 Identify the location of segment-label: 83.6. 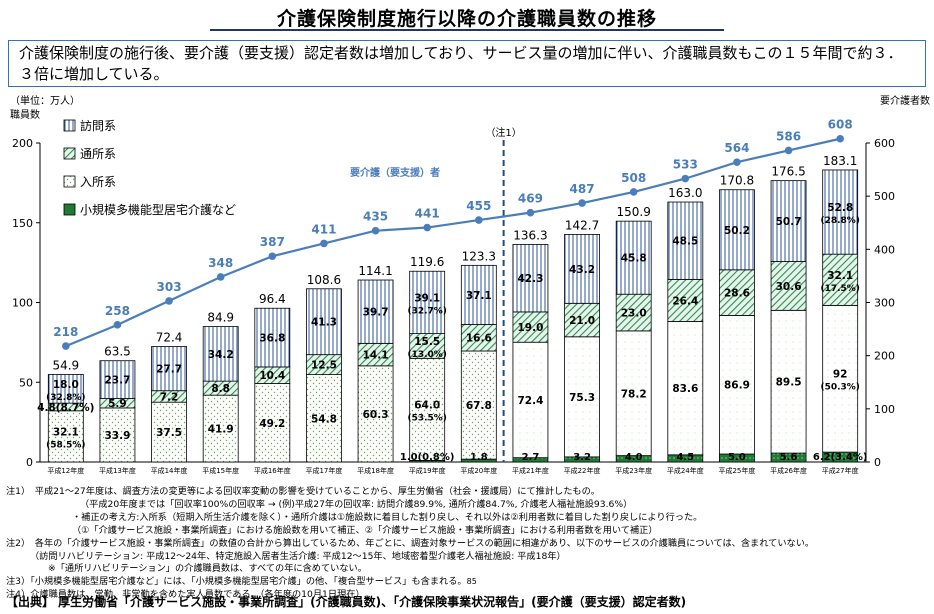
(685, 389).